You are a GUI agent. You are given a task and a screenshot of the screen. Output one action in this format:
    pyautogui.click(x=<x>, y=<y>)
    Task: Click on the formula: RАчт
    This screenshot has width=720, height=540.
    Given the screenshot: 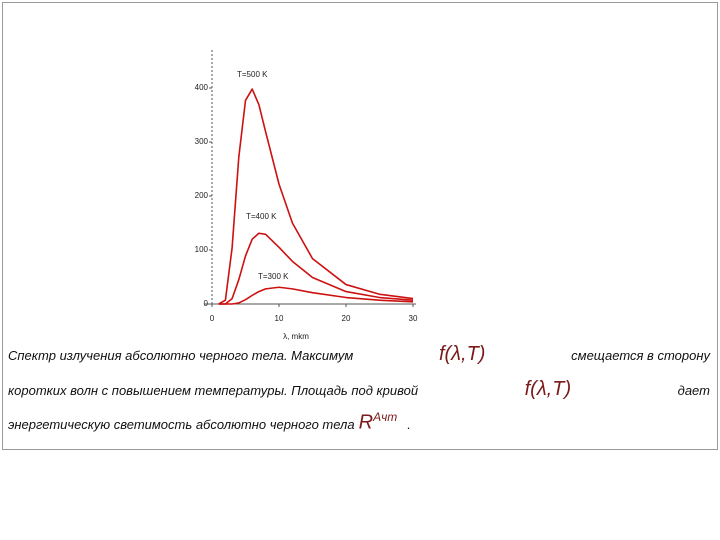 What is the action you would take?
    pyautogui.click(x=378, y=422)
    